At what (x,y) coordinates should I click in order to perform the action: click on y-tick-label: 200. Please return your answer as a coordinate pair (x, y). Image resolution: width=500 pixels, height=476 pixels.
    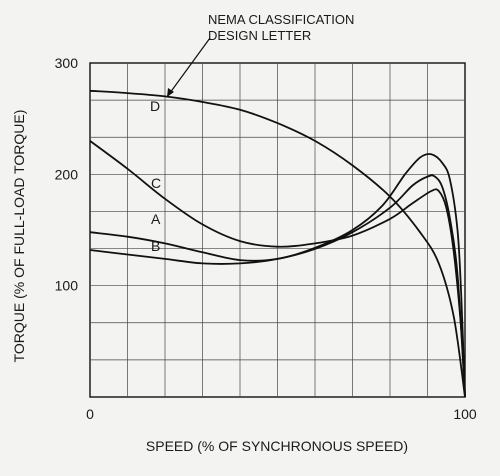
    Looking at the image, I should click on (67, 174).